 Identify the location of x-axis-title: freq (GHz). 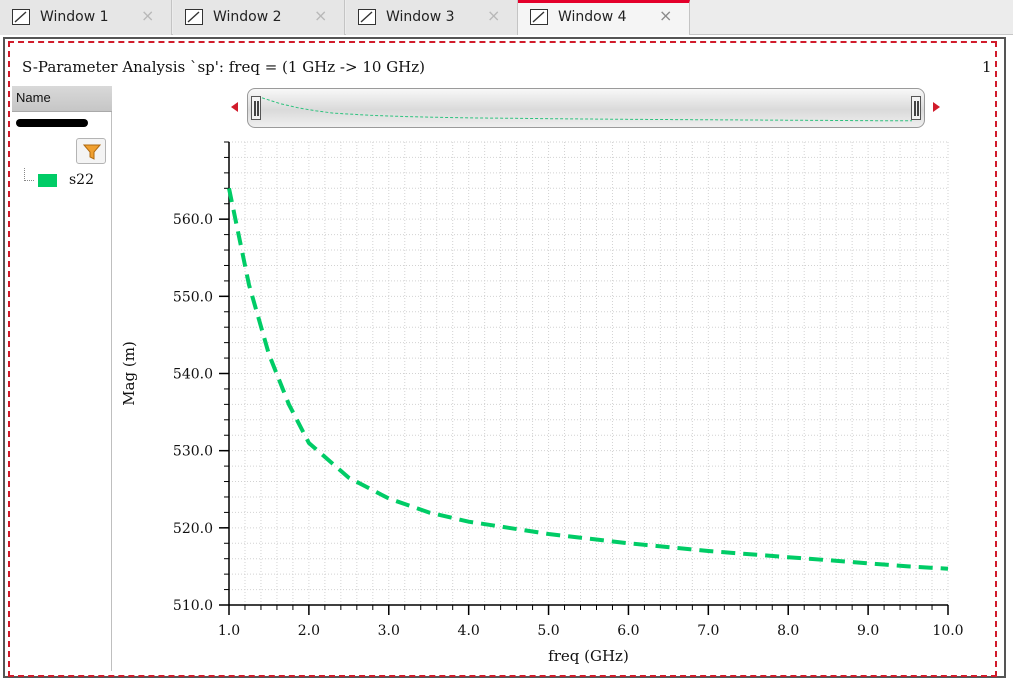
(588, 656).